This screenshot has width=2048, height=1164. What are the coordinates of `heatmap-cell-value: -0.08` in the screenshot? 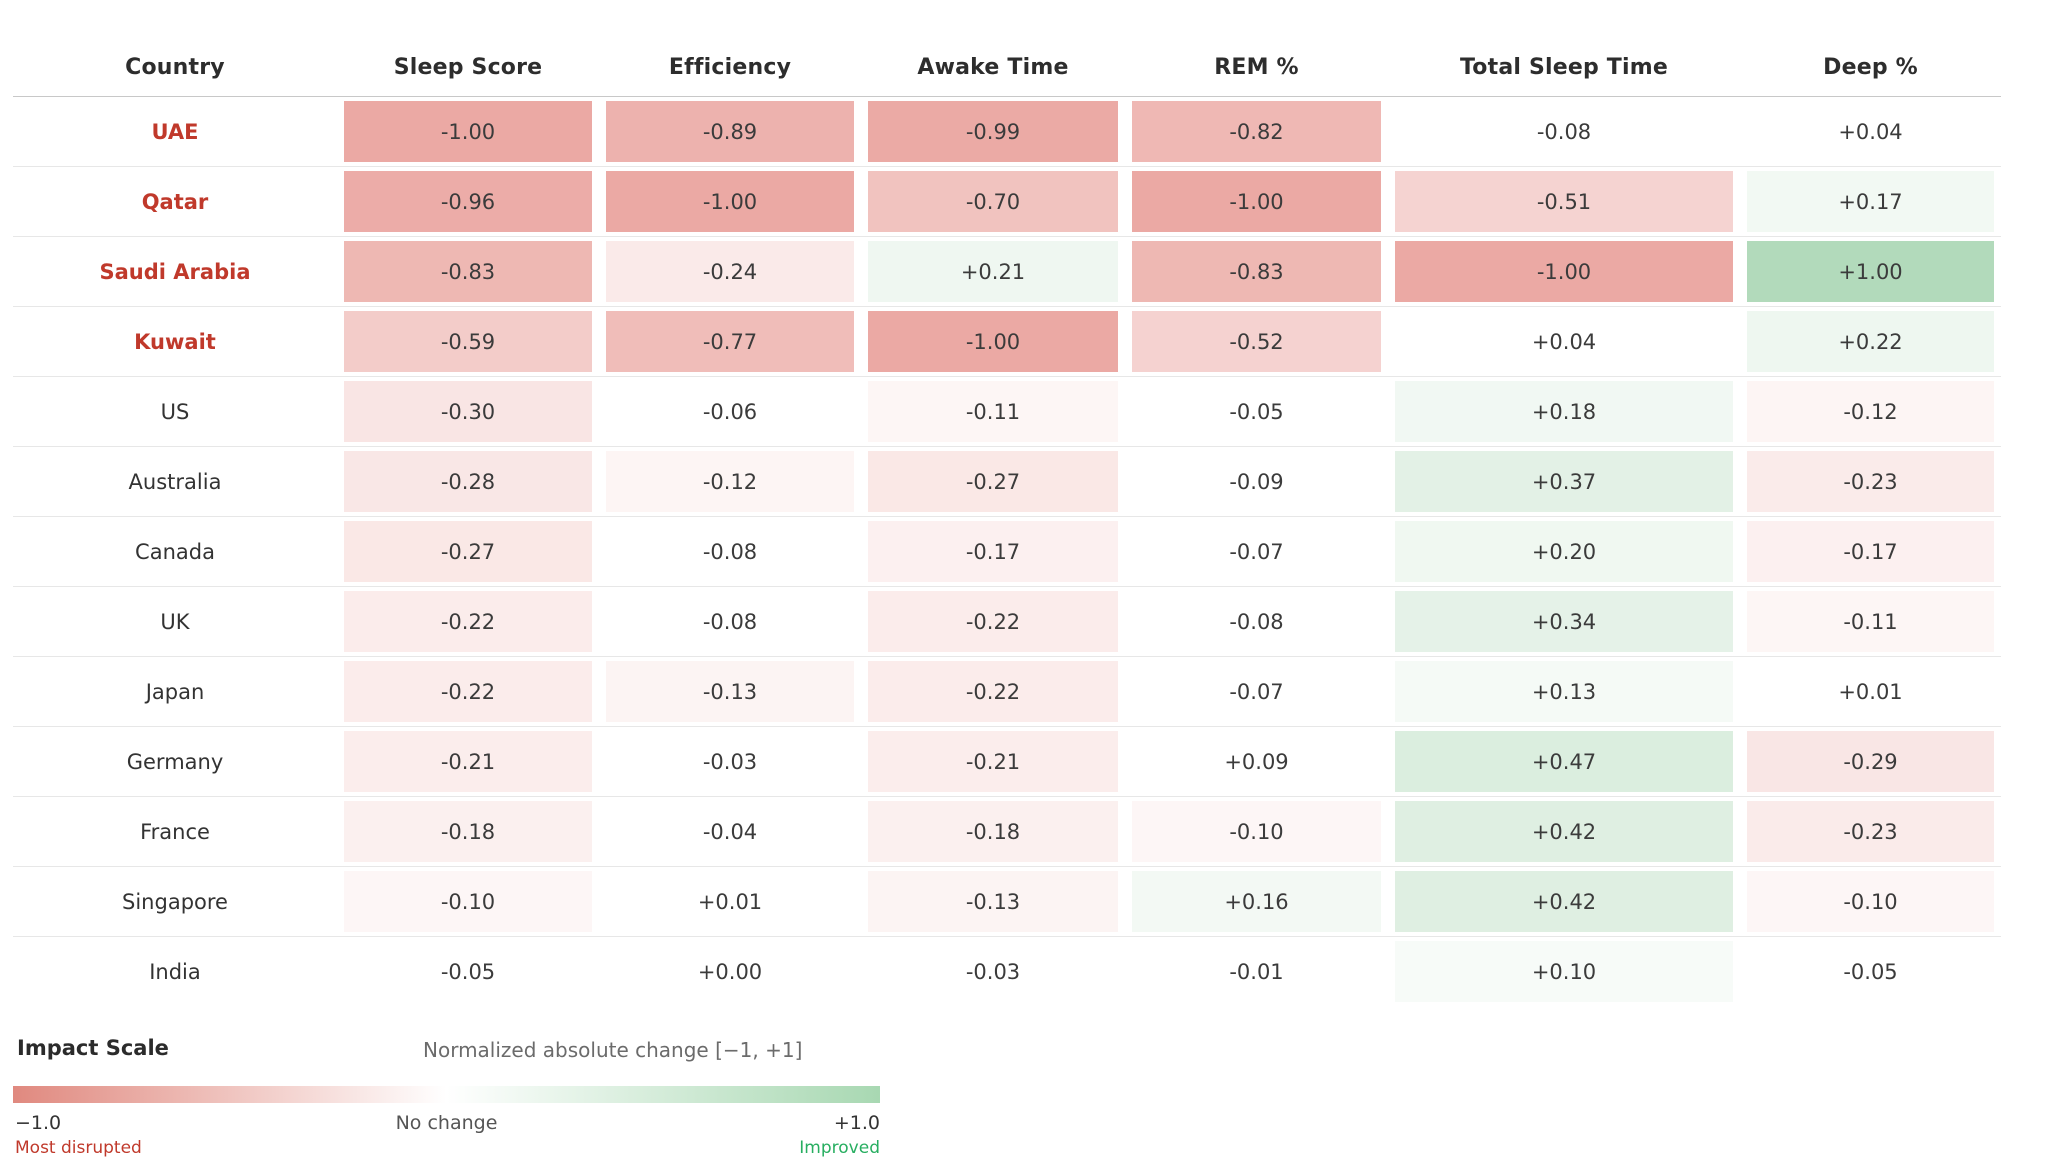 It's located at (1564, 131).